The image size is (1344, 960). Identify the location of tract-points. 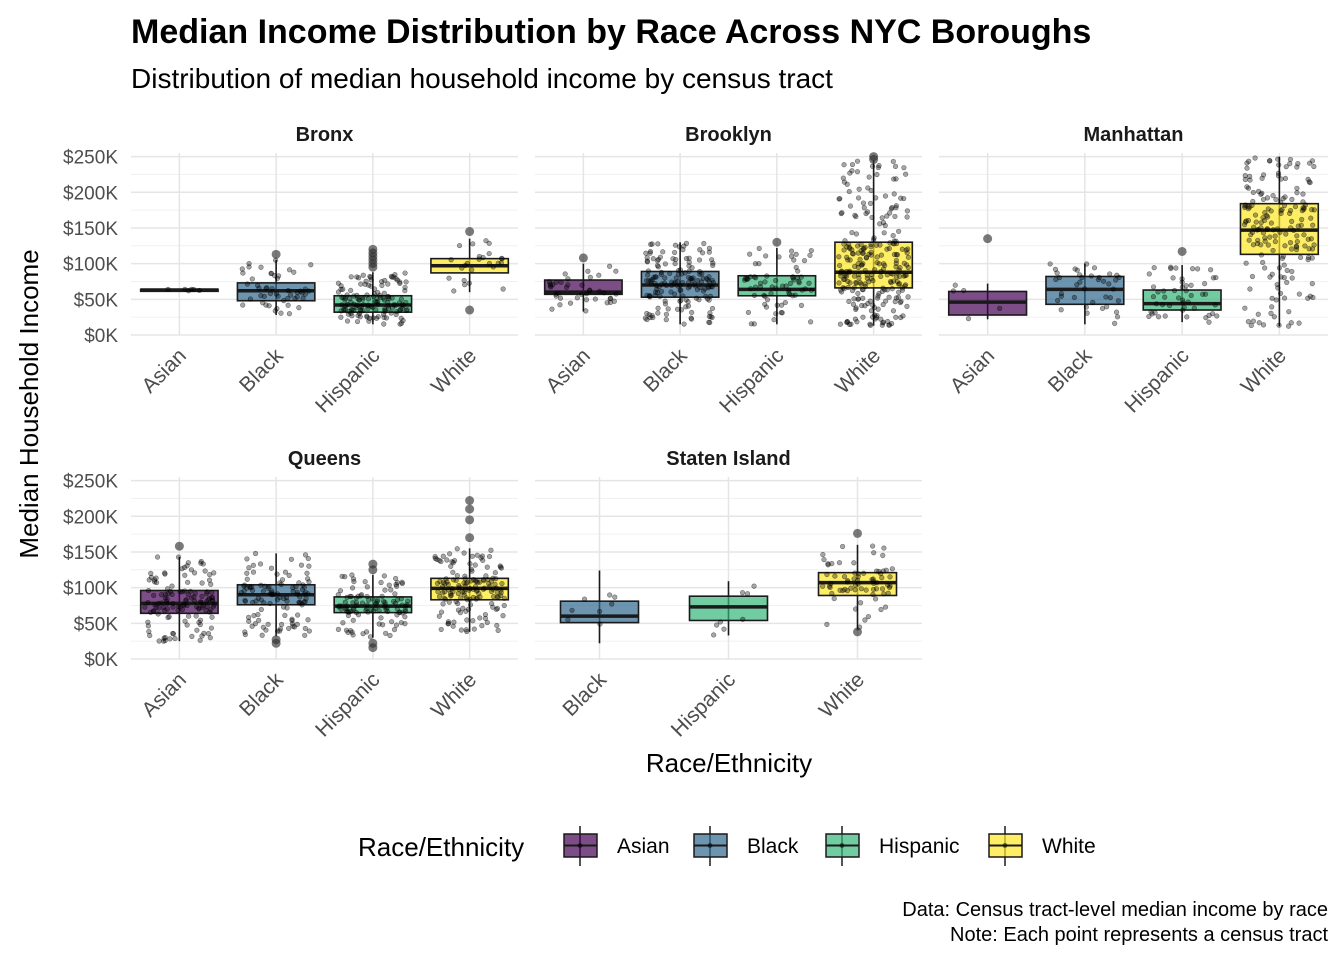
(976, 302).